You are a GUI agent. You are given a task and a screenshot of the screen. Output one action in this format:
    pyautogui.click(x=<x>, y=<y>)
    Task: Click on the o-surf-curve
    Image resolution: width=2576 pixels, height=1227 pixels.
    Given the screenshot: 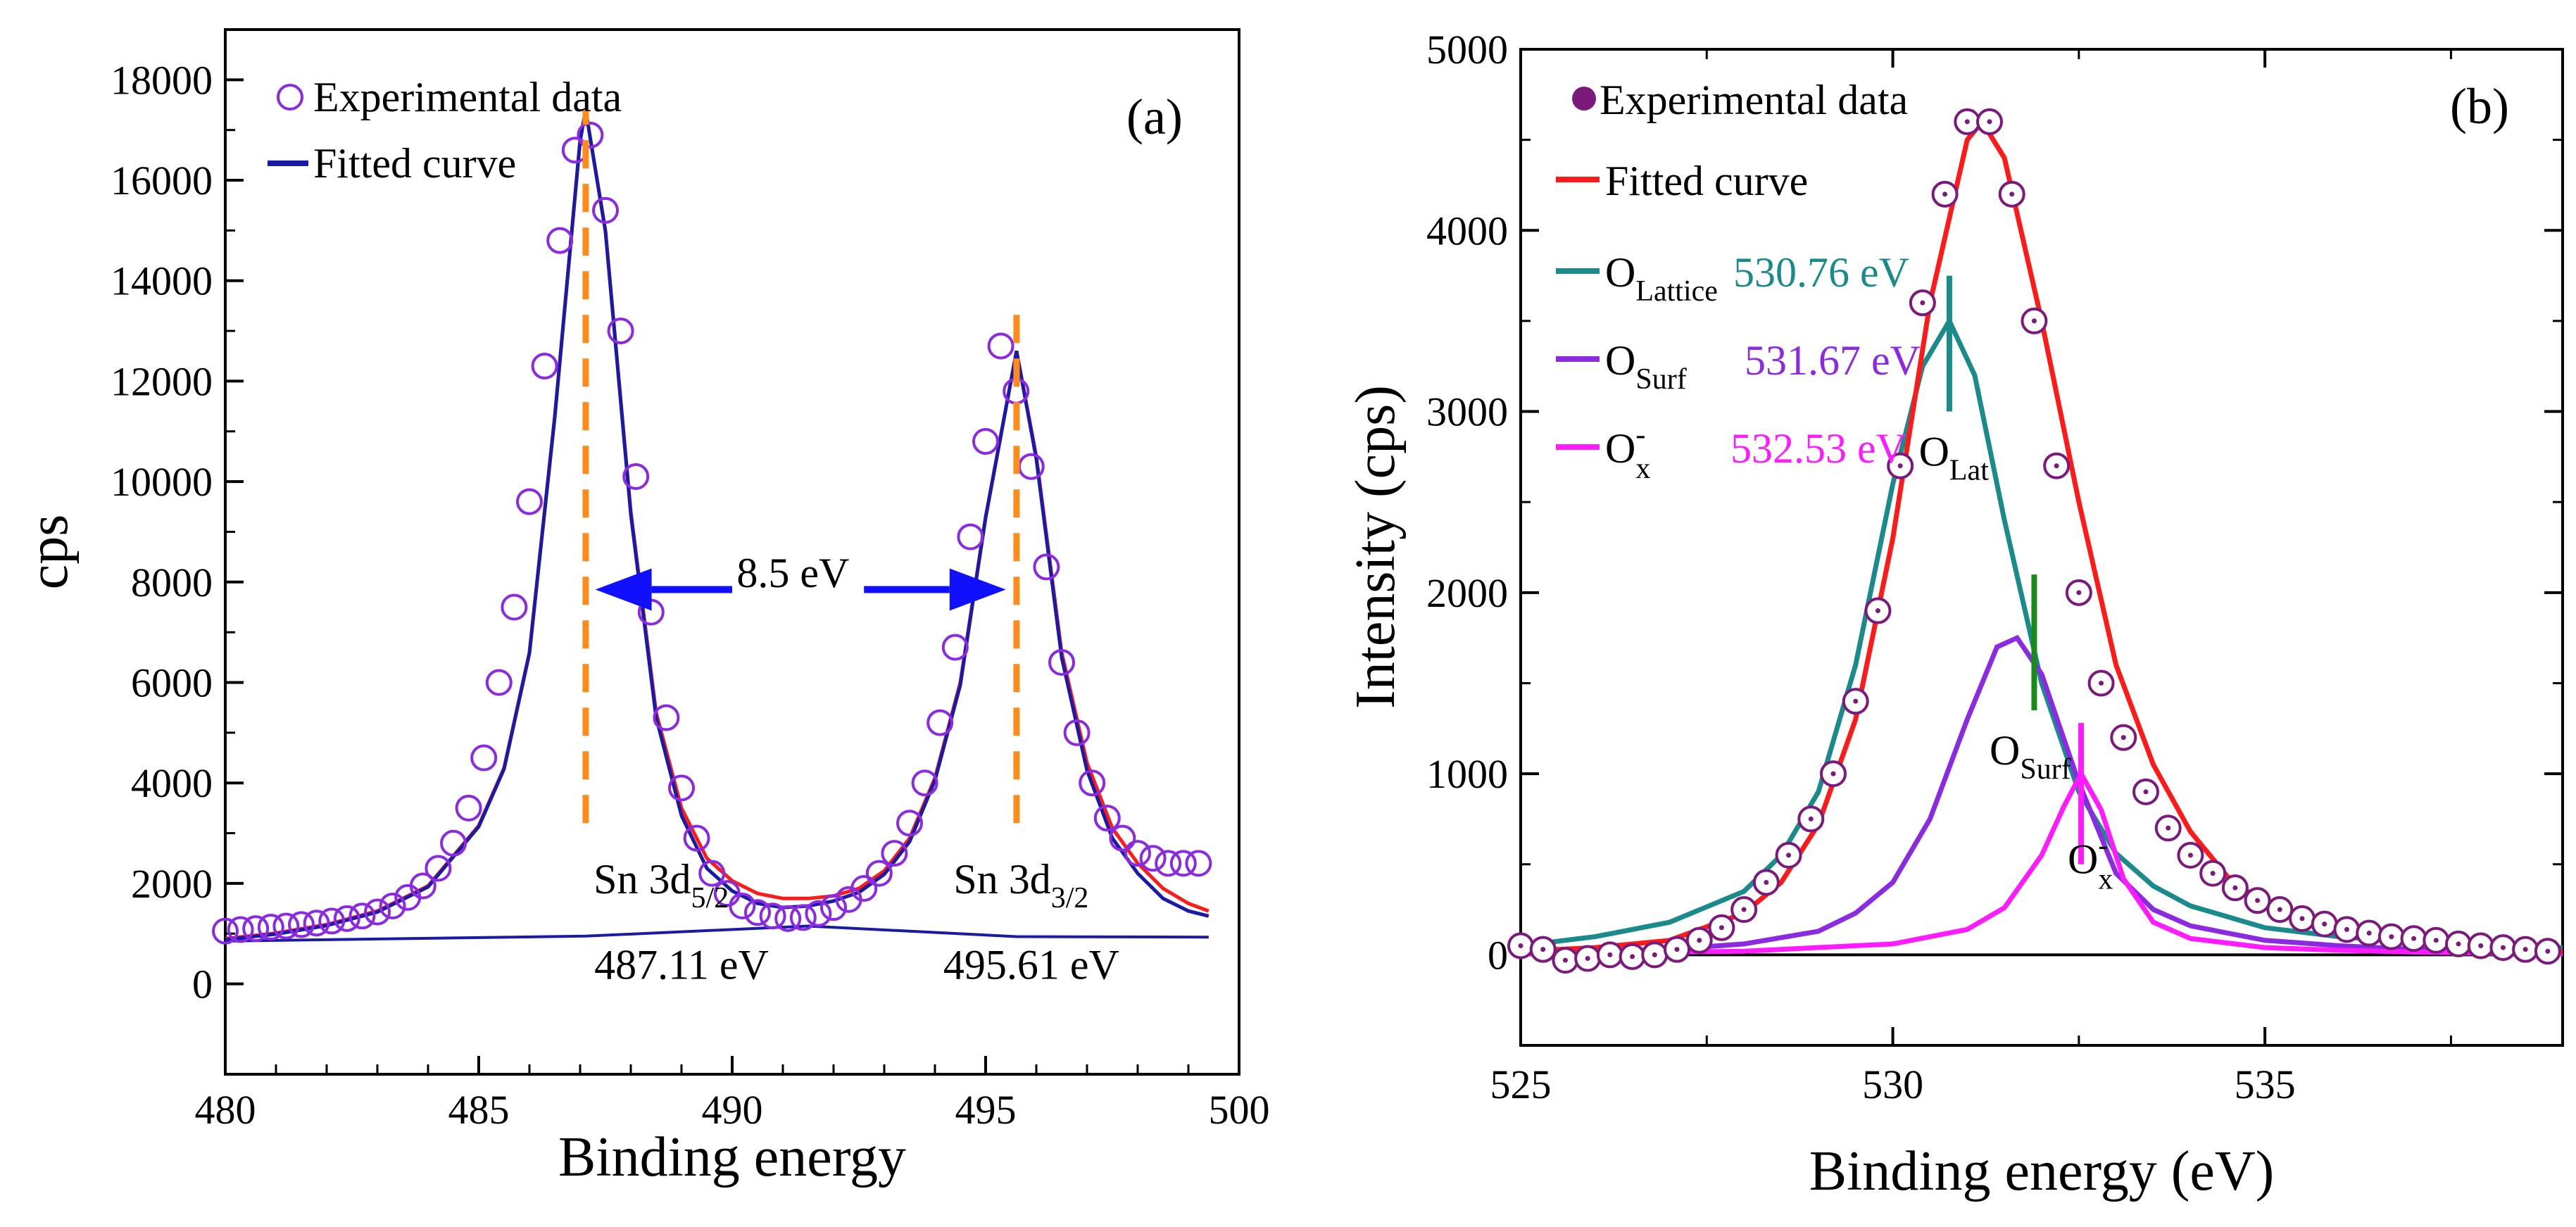 What is the action you would take?
    pyautogui.click(x=2041, y=795)
    